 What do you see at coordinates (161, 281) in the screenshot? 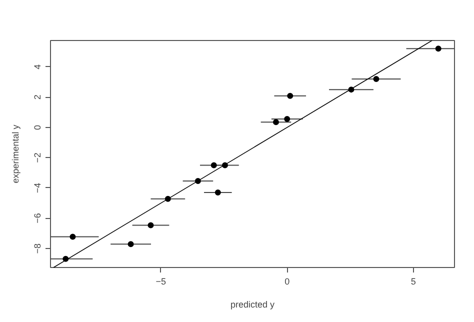
I see `x-tick-label: −5` at bounding box center [161, 281].